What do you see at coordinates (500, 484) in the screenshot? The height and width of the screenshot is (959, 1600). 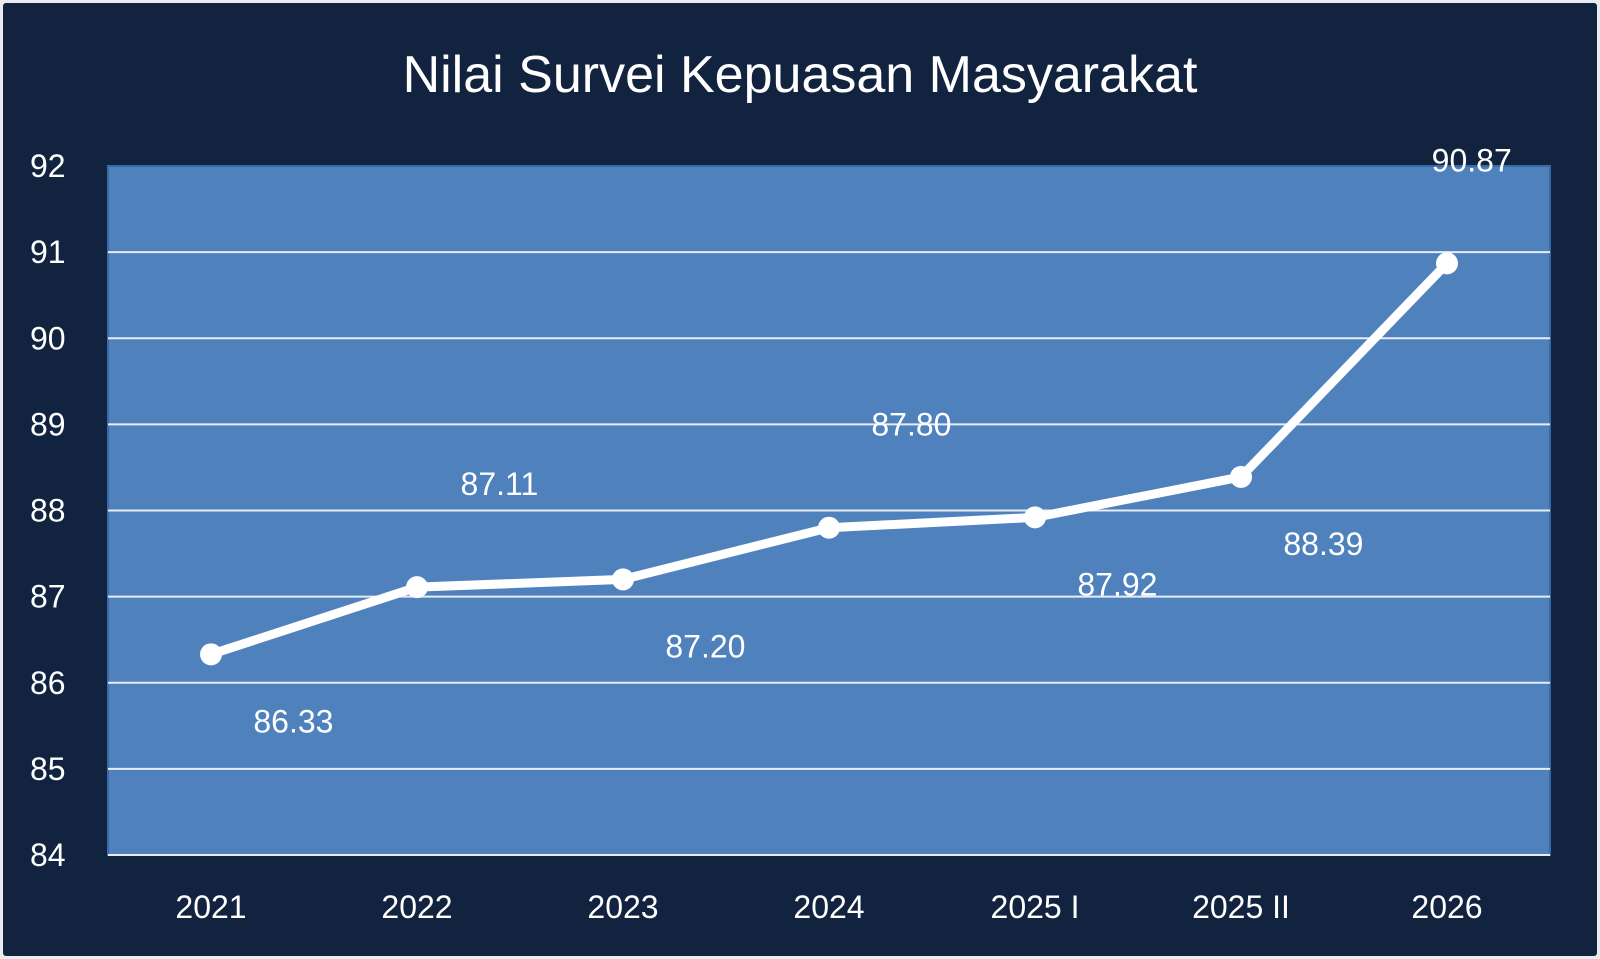 I see `data-label: 87.11` at bounding box center [500, 484].